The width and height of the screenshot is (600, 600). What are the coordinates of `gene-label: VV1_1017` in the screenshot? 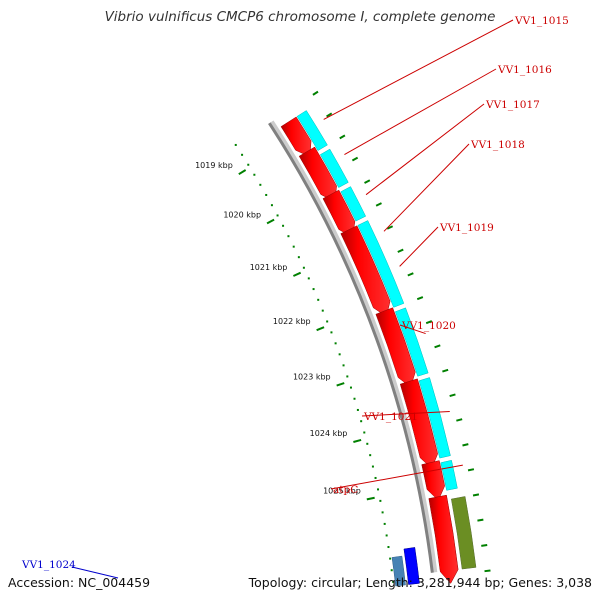 It's located at (512, 105).